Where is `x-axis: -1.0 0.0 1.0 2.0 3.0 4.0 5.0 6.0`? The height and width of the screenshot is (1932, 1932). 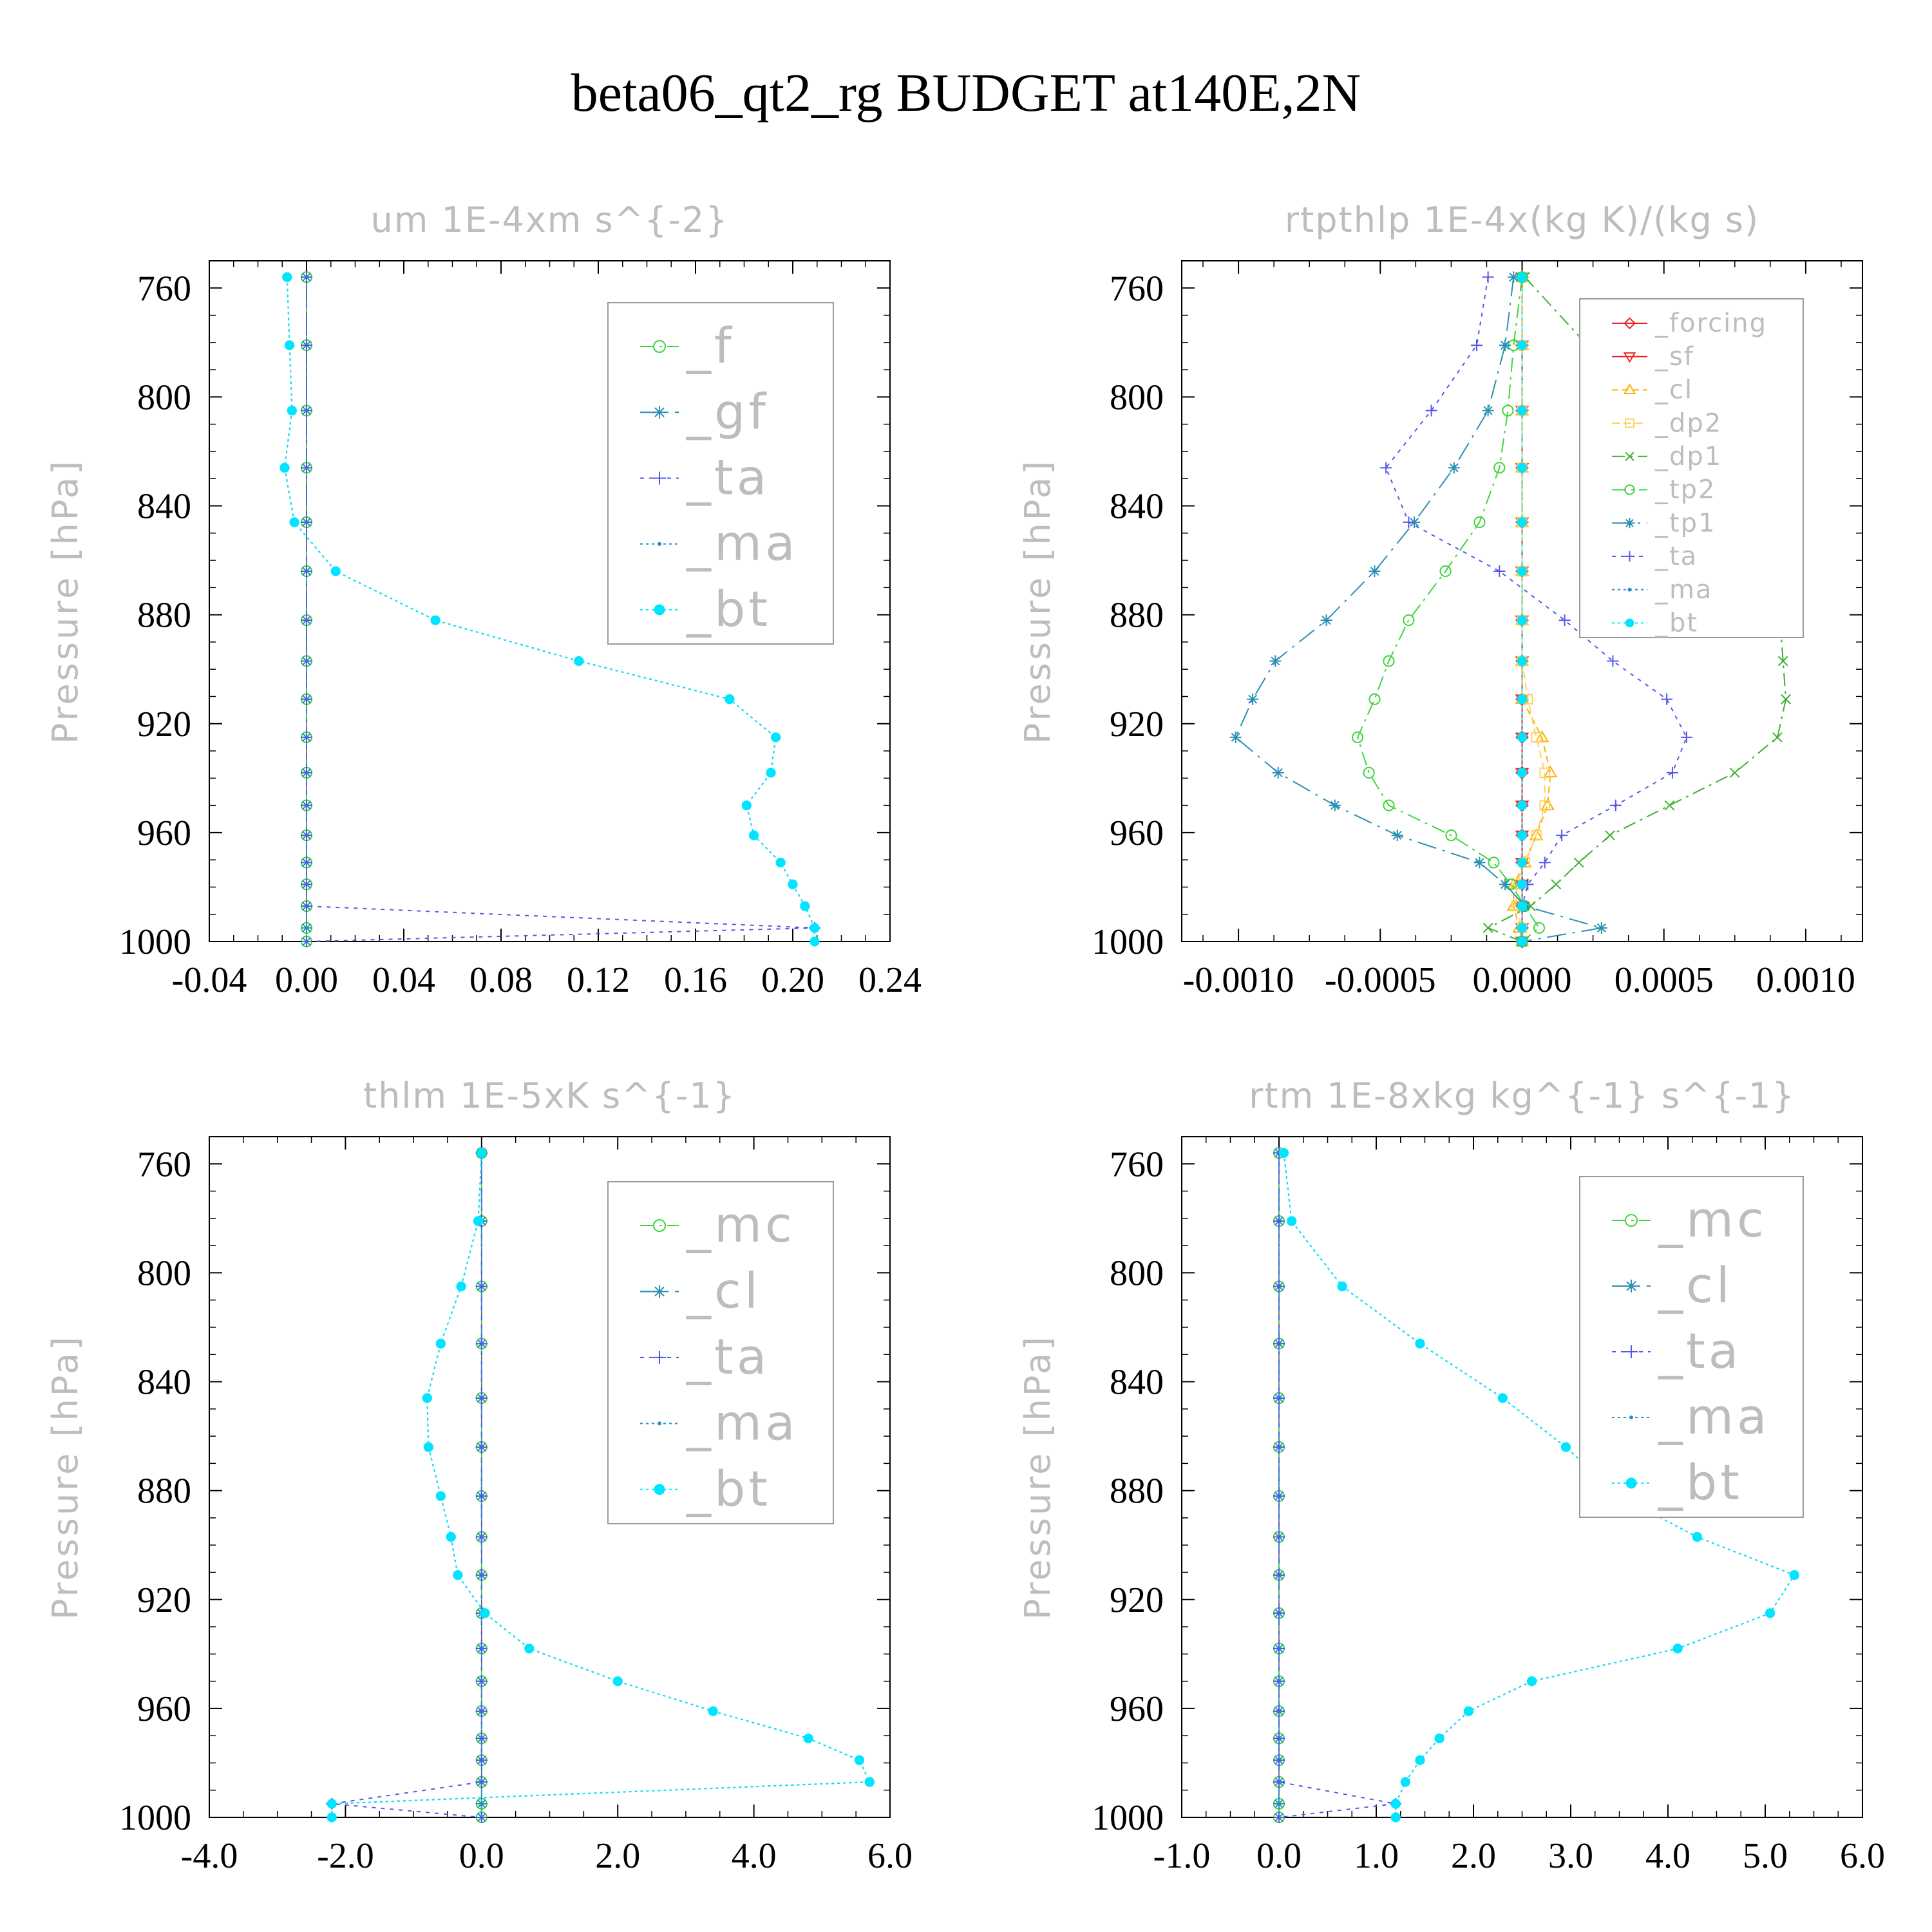 x-axis: -1.0 0.0 1.0 2.0 3.0 4.0 5.0 6.0 is located at coordinates (1519, 1506).